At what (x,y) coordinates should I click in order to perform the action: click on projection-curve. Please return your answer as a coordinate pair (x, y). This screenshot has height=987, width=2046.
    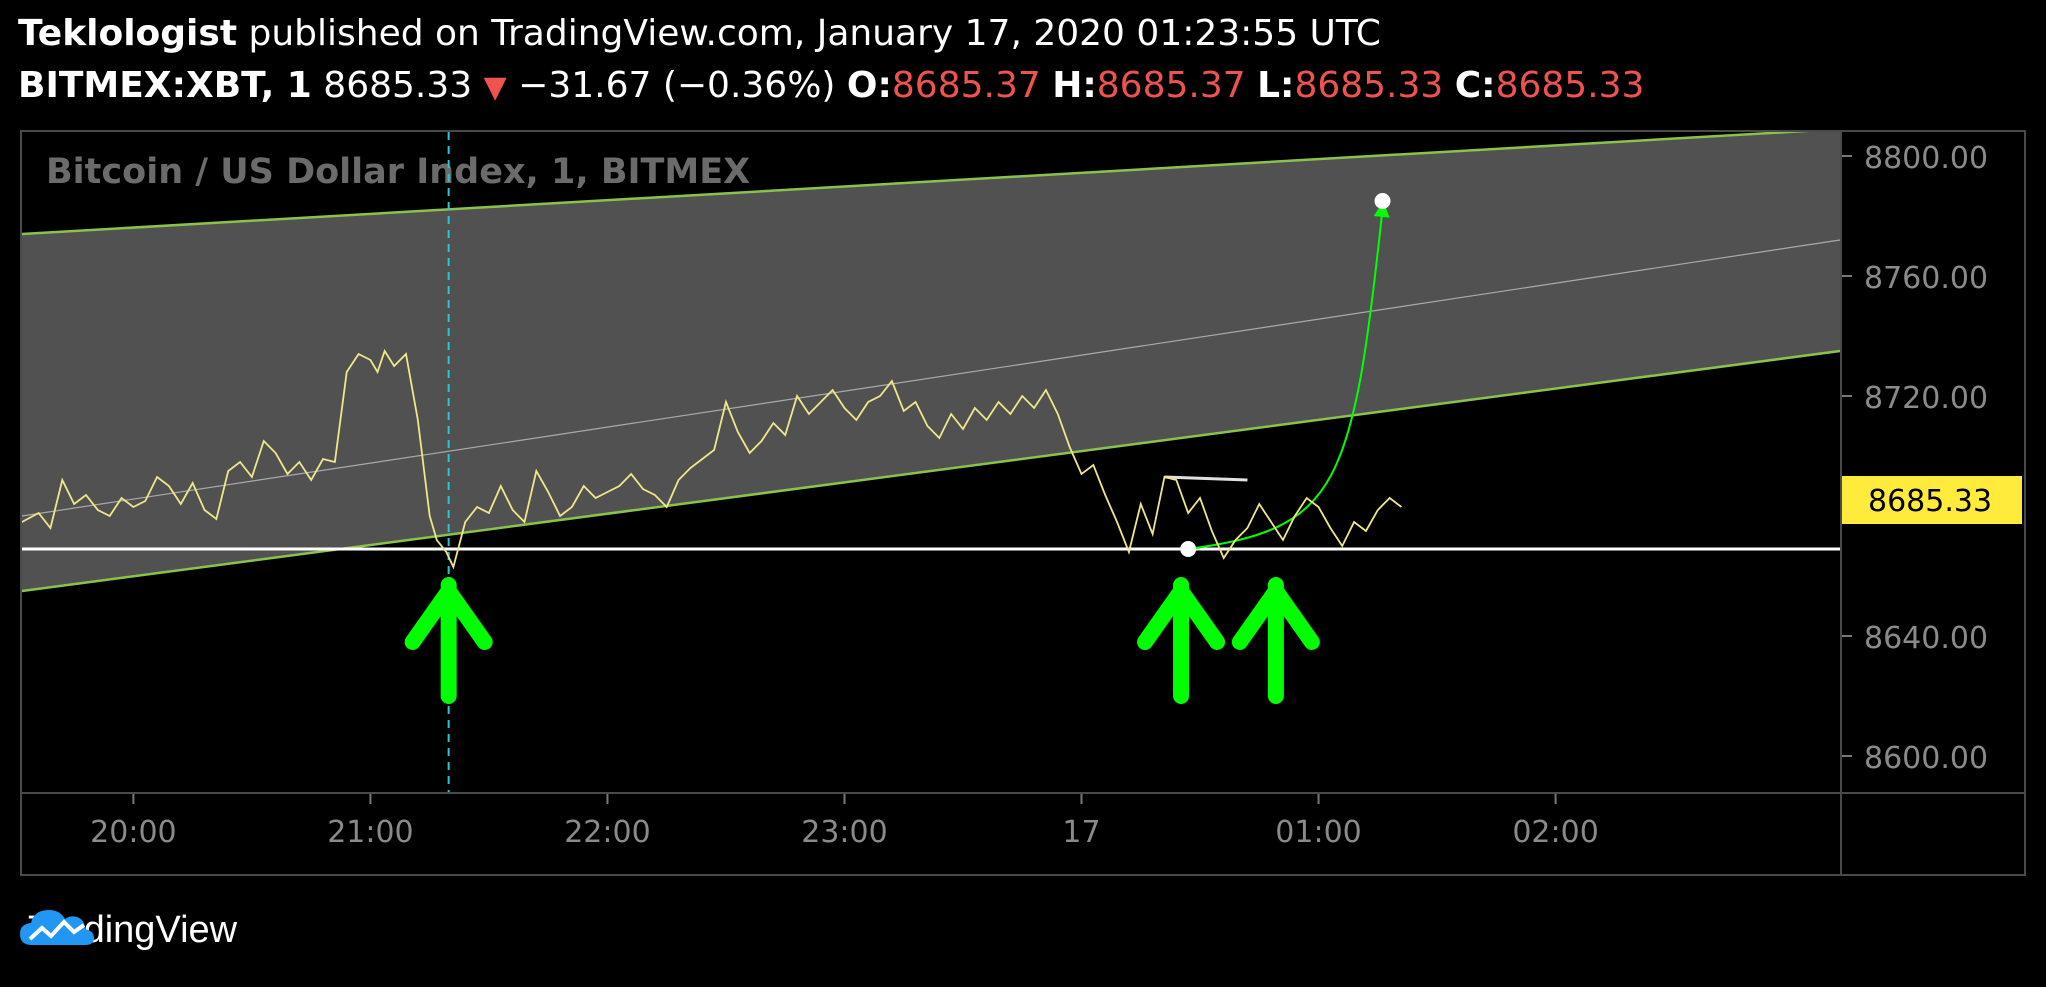
    Looking at the image, I should click on (1289, 375).